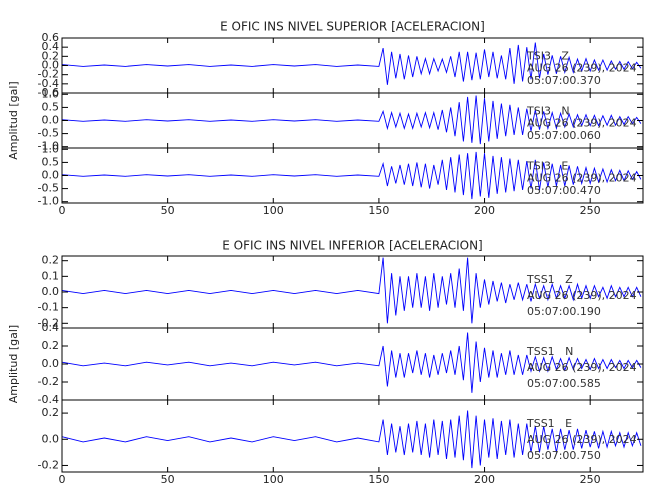  I want to click on station-label: TSS1 Z, so click(549, 279).